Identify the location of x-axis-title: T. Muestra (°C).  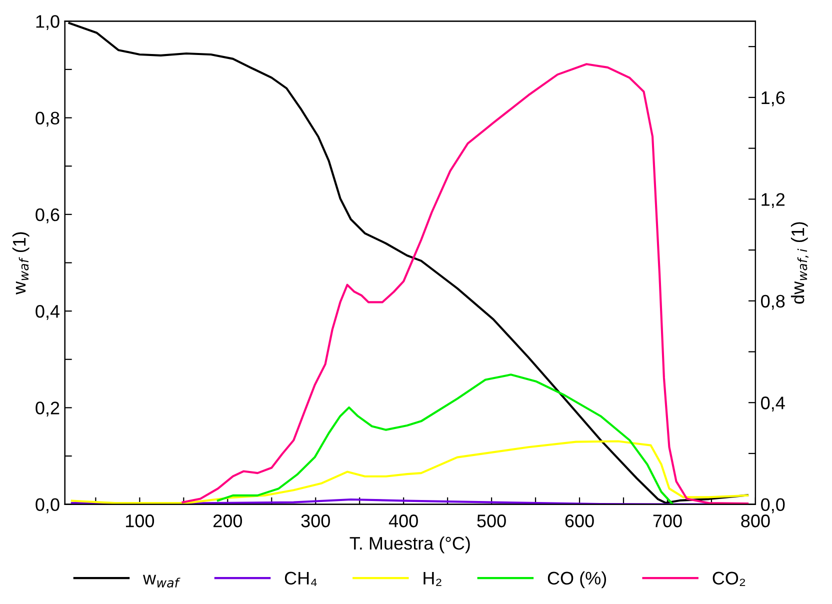
(410, 545).